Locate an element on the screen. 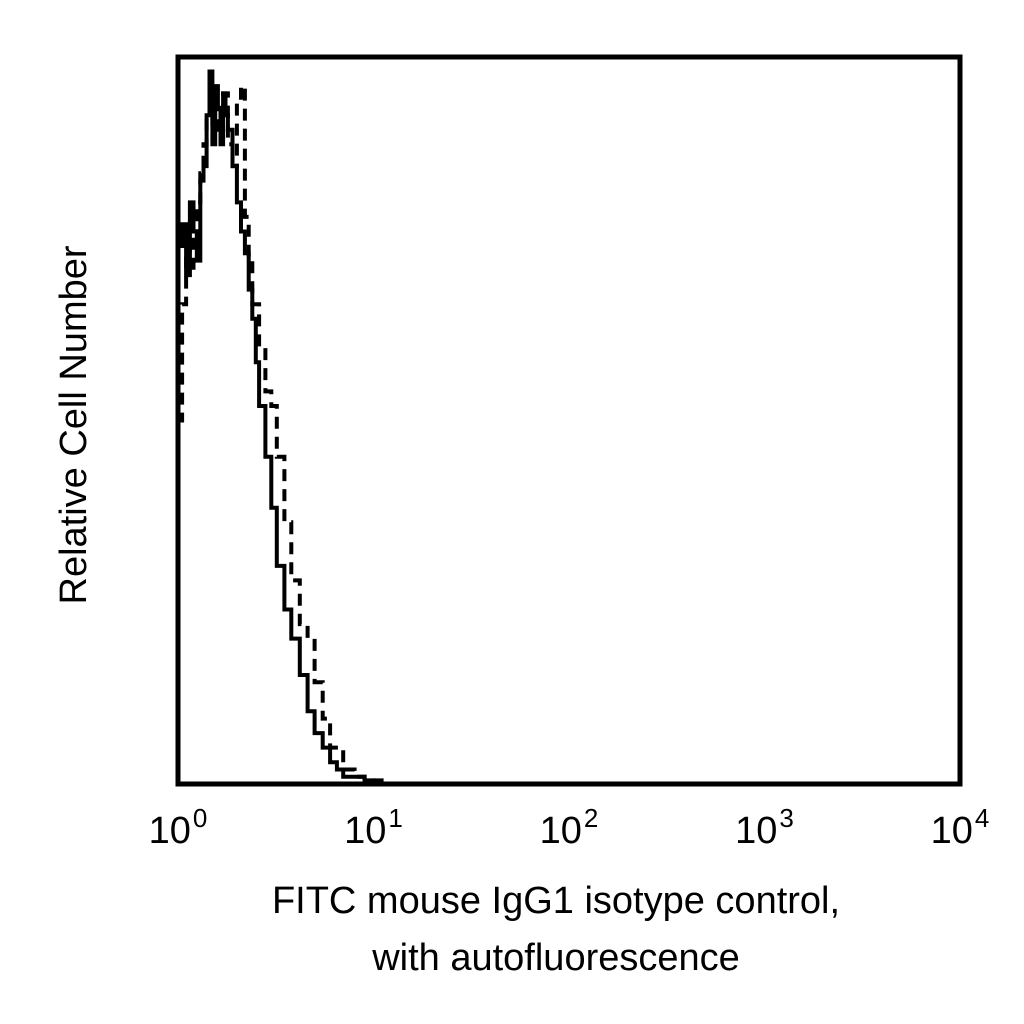  x-tick-label: 10¹ is located at coordinates (373, 827).